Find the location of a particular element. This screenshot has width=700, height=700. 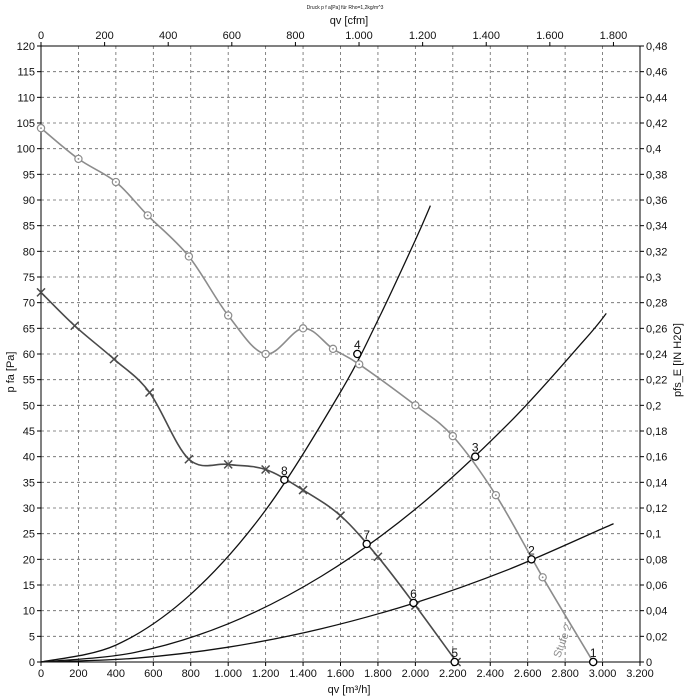

y2-tick-label: 0 is located at coordinates (649, 663).